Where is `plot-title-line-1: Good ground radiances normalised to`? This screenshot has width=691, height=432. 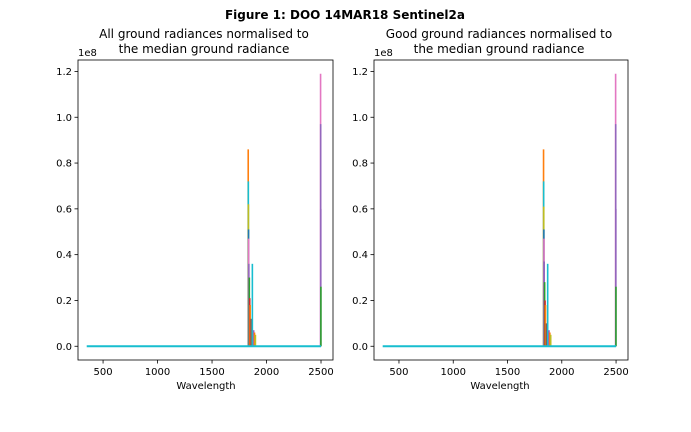
plot-title-line-1: Good ground radiances normalised to is located at coordinates (499, 34).